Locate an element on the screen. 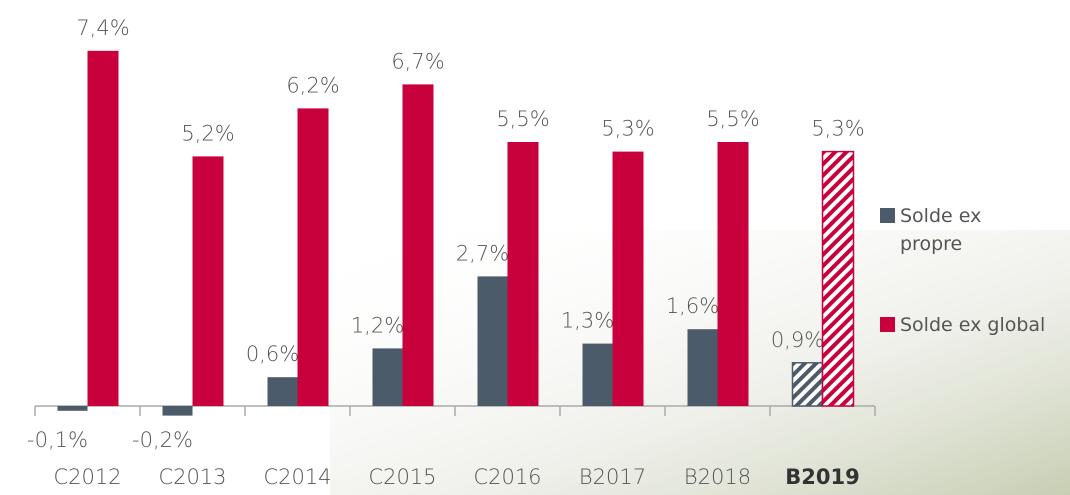 The image size is (1070, 495). x-tick-label: B2018 is located at coordinates (717, 477).